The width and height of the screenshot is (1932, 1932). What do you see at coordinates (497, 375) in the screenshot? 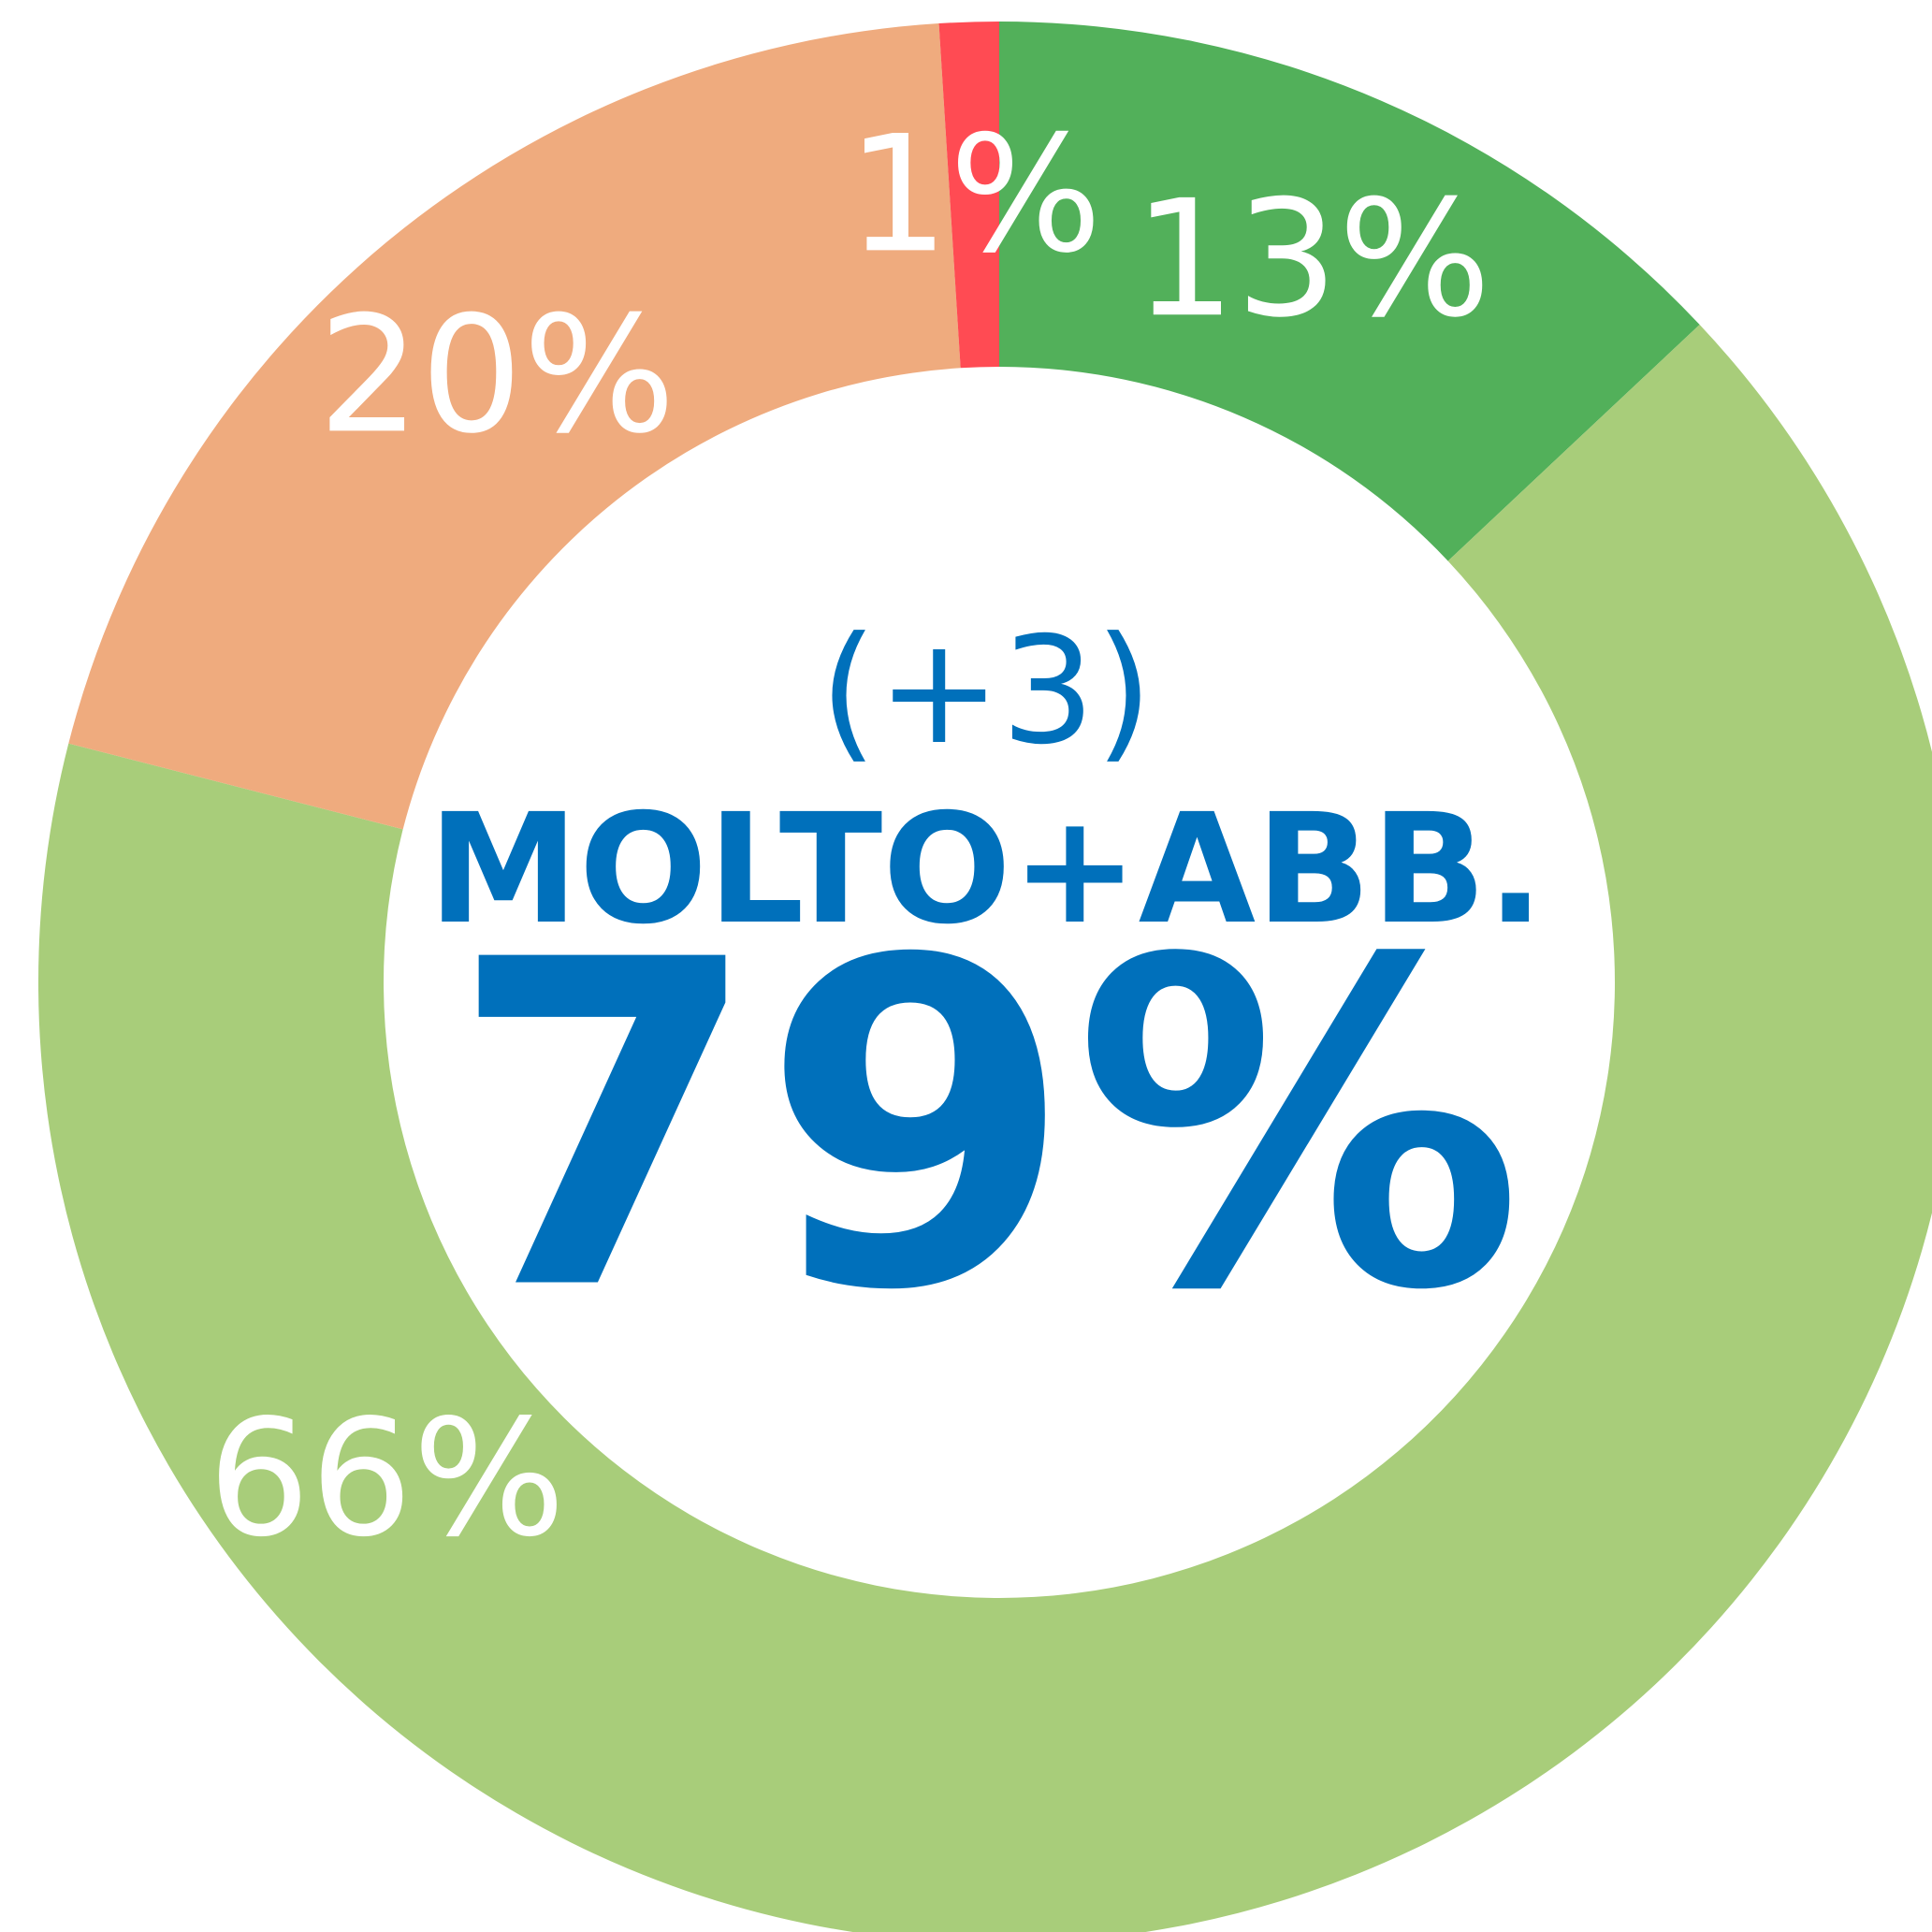
I see `value-label: 20%` at bounding box center [497, 375].